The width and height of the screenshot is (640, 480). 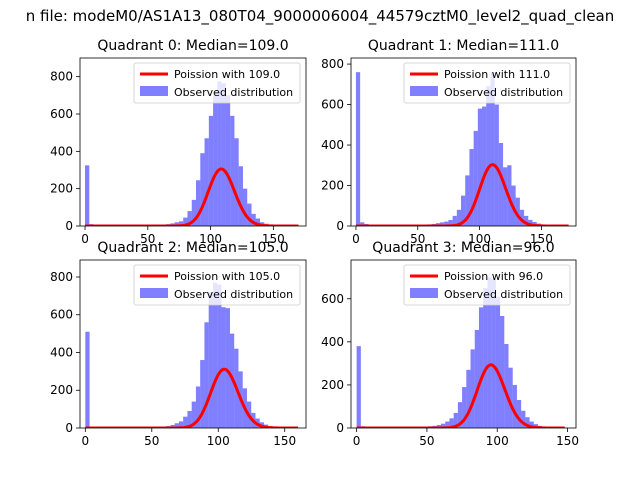 I want to click on subplot-title: Quadrant 2: Median=105.0, so click(x=192, y=248).